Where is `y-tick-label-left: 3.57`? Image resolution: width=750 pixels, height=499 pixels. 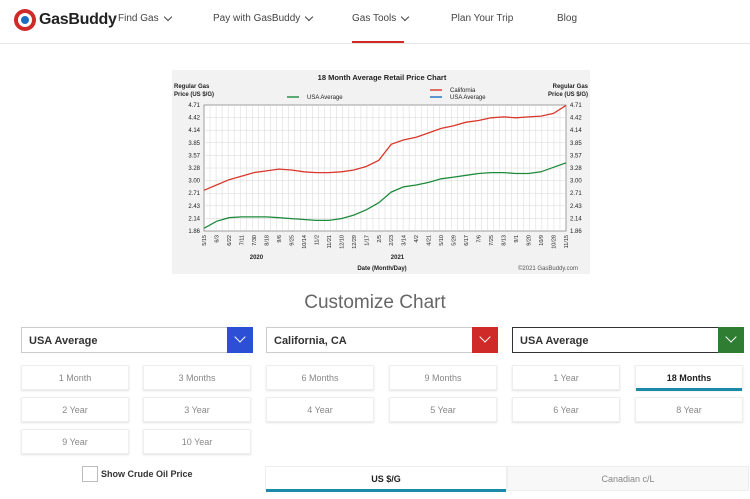
y-tick-label-left: 3.57 is located at coordinates (194, 156).